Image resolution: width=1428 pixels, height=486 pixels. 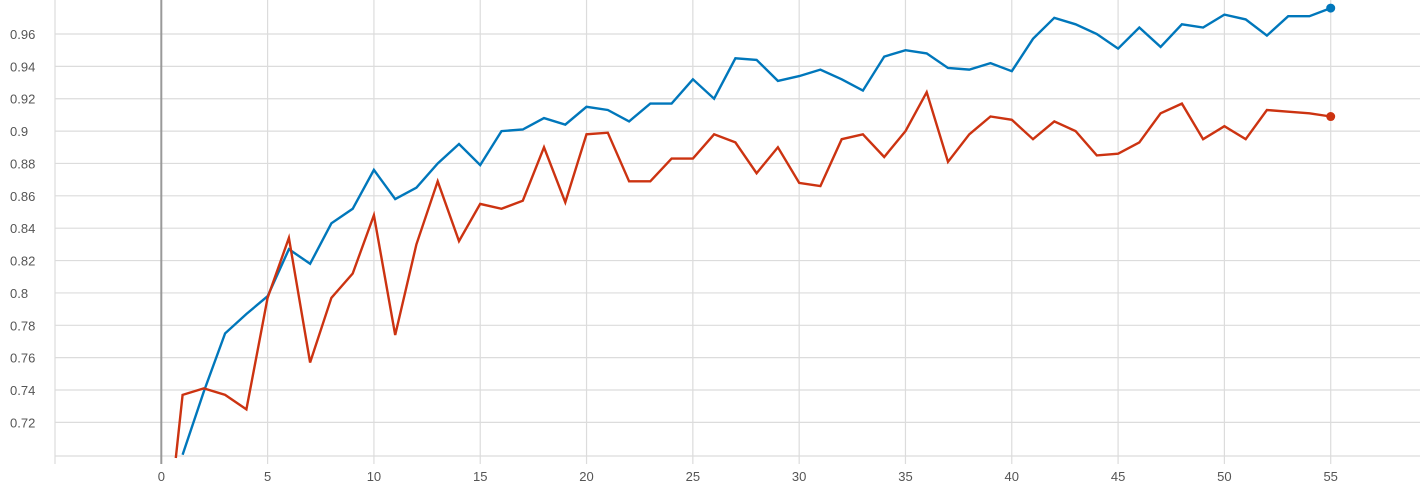 What do you see at coordinates (22, 163) in the screenshot?
I see `y-tick-label: 0.88` at bounding box center [22, 163].